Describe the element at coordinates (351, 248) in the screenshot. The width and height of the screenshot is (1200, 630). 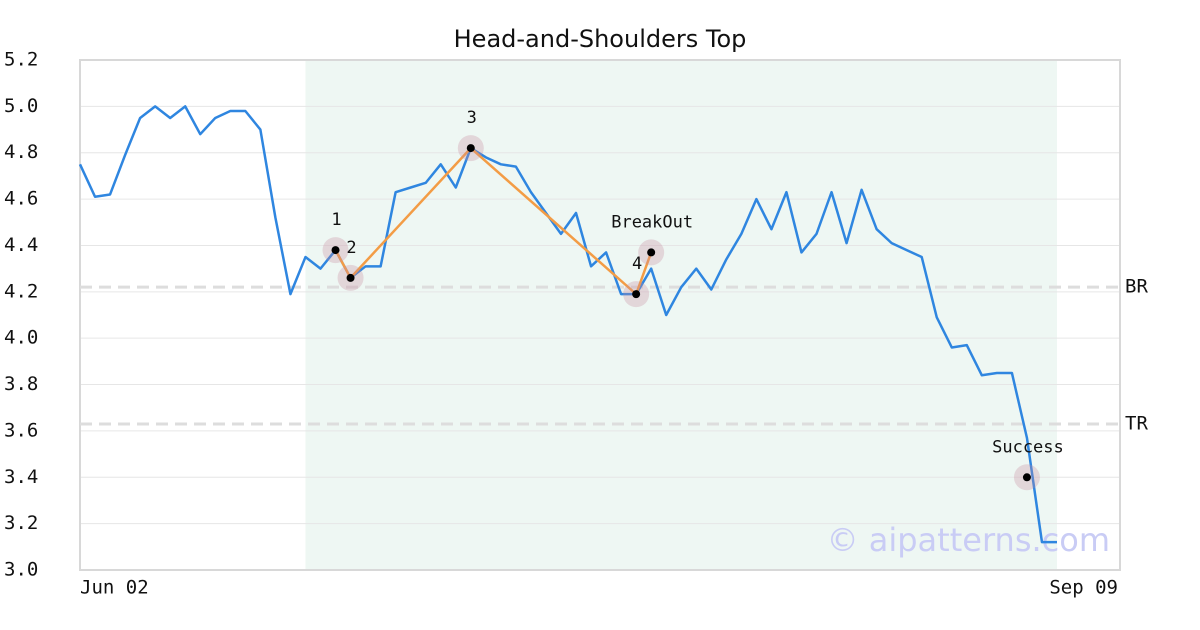
I see `pattern-label: 2` at that location.